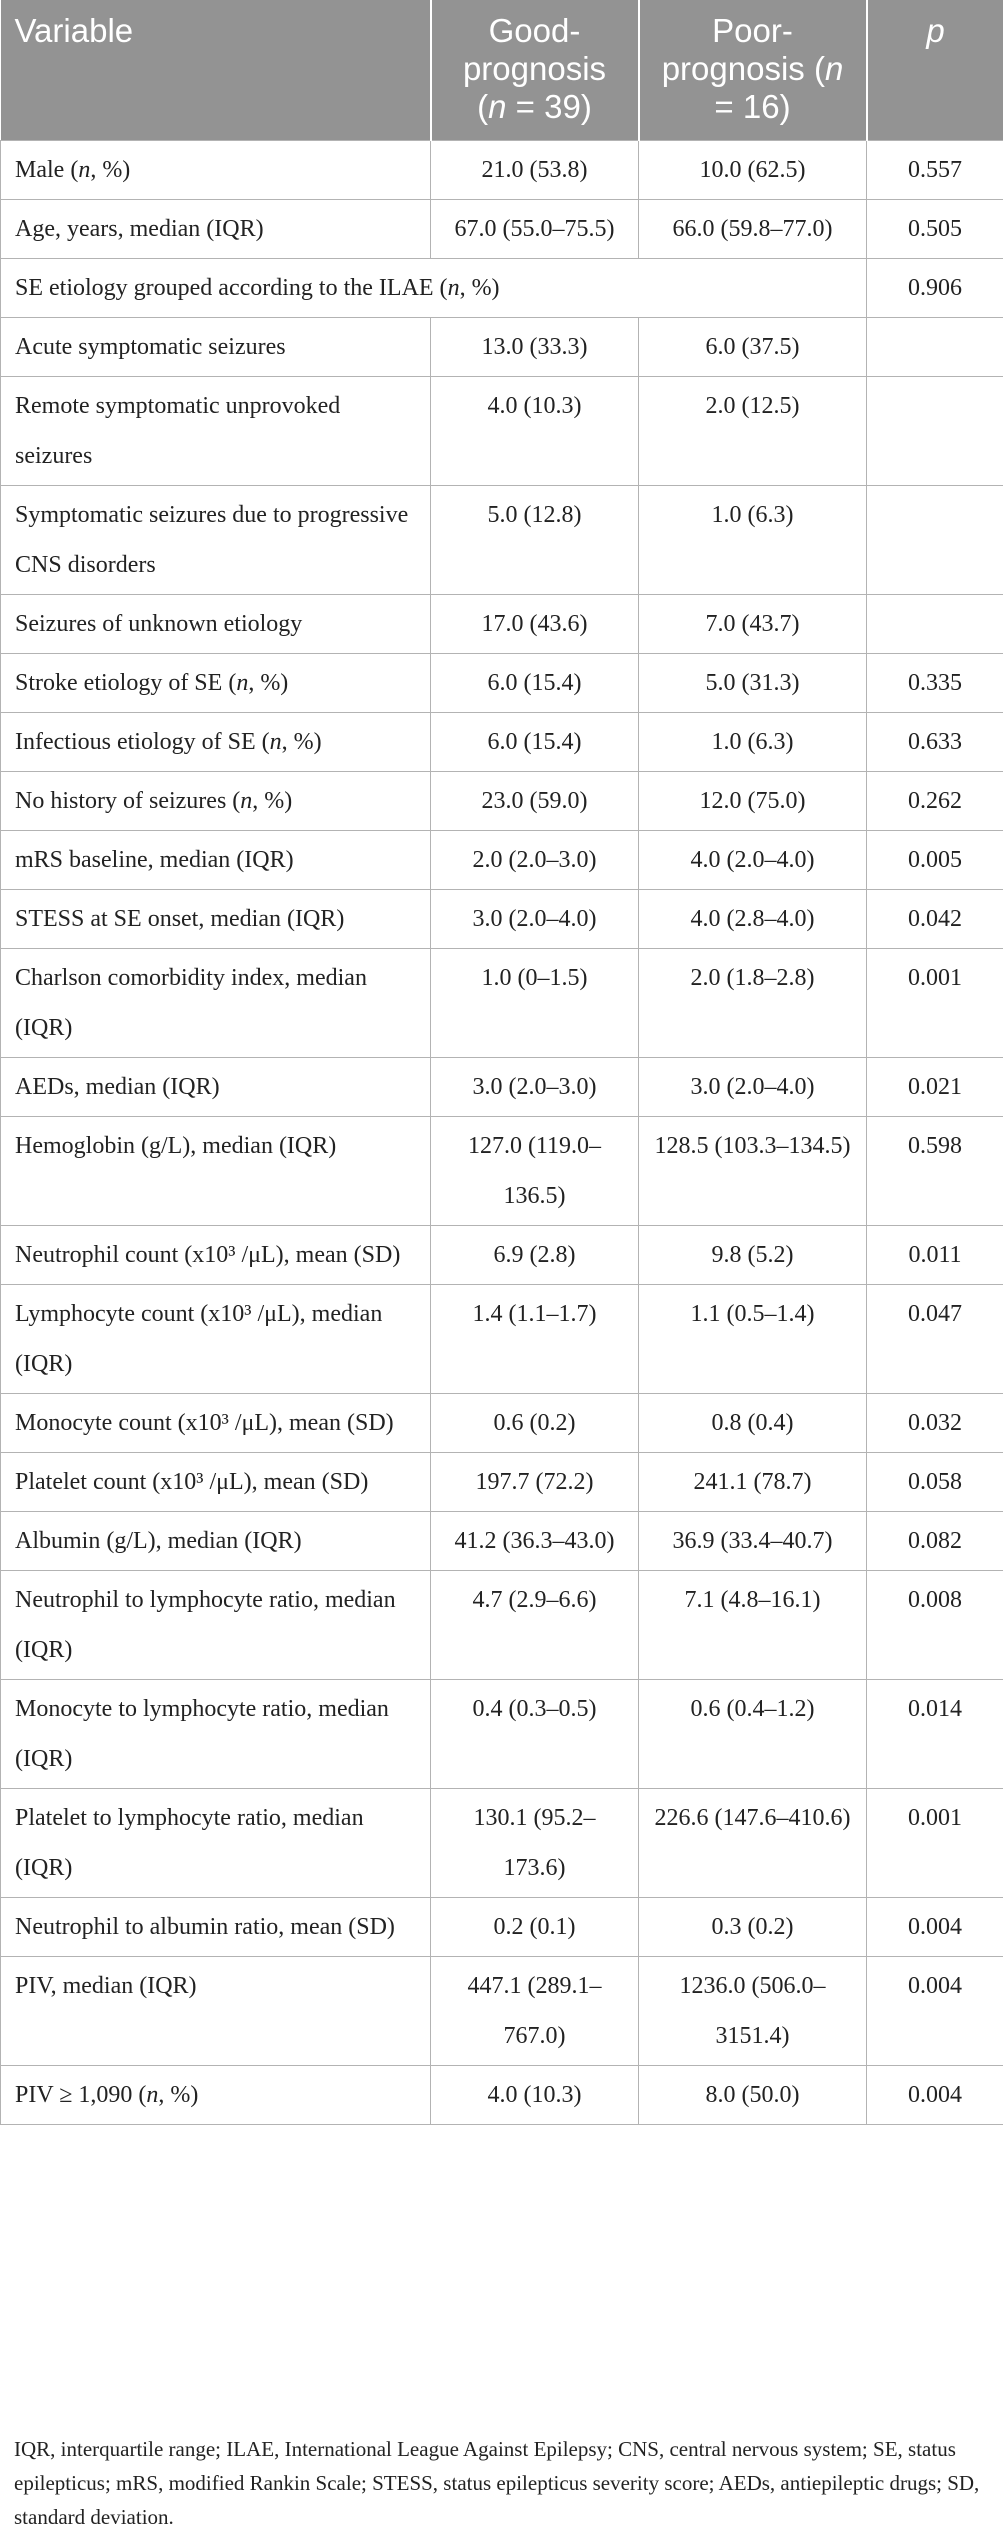 The height and width of the screenshot is (2534, 1003). Describe the element at coordinates (935, 860) in the screenshot. I see `p-value-cell: 0.005` at that location.